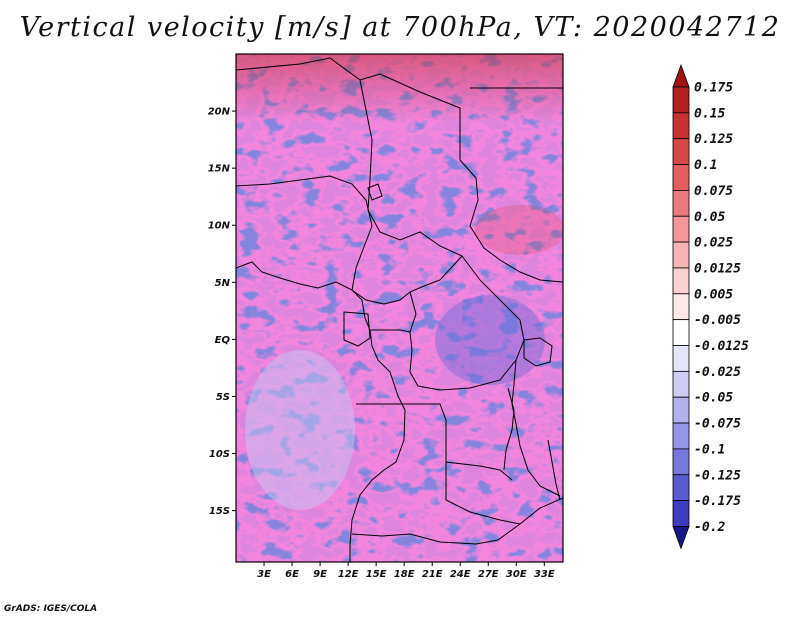 This screenshot has width=800, height=618. I want to click on sudan-border, so click(511, 221).